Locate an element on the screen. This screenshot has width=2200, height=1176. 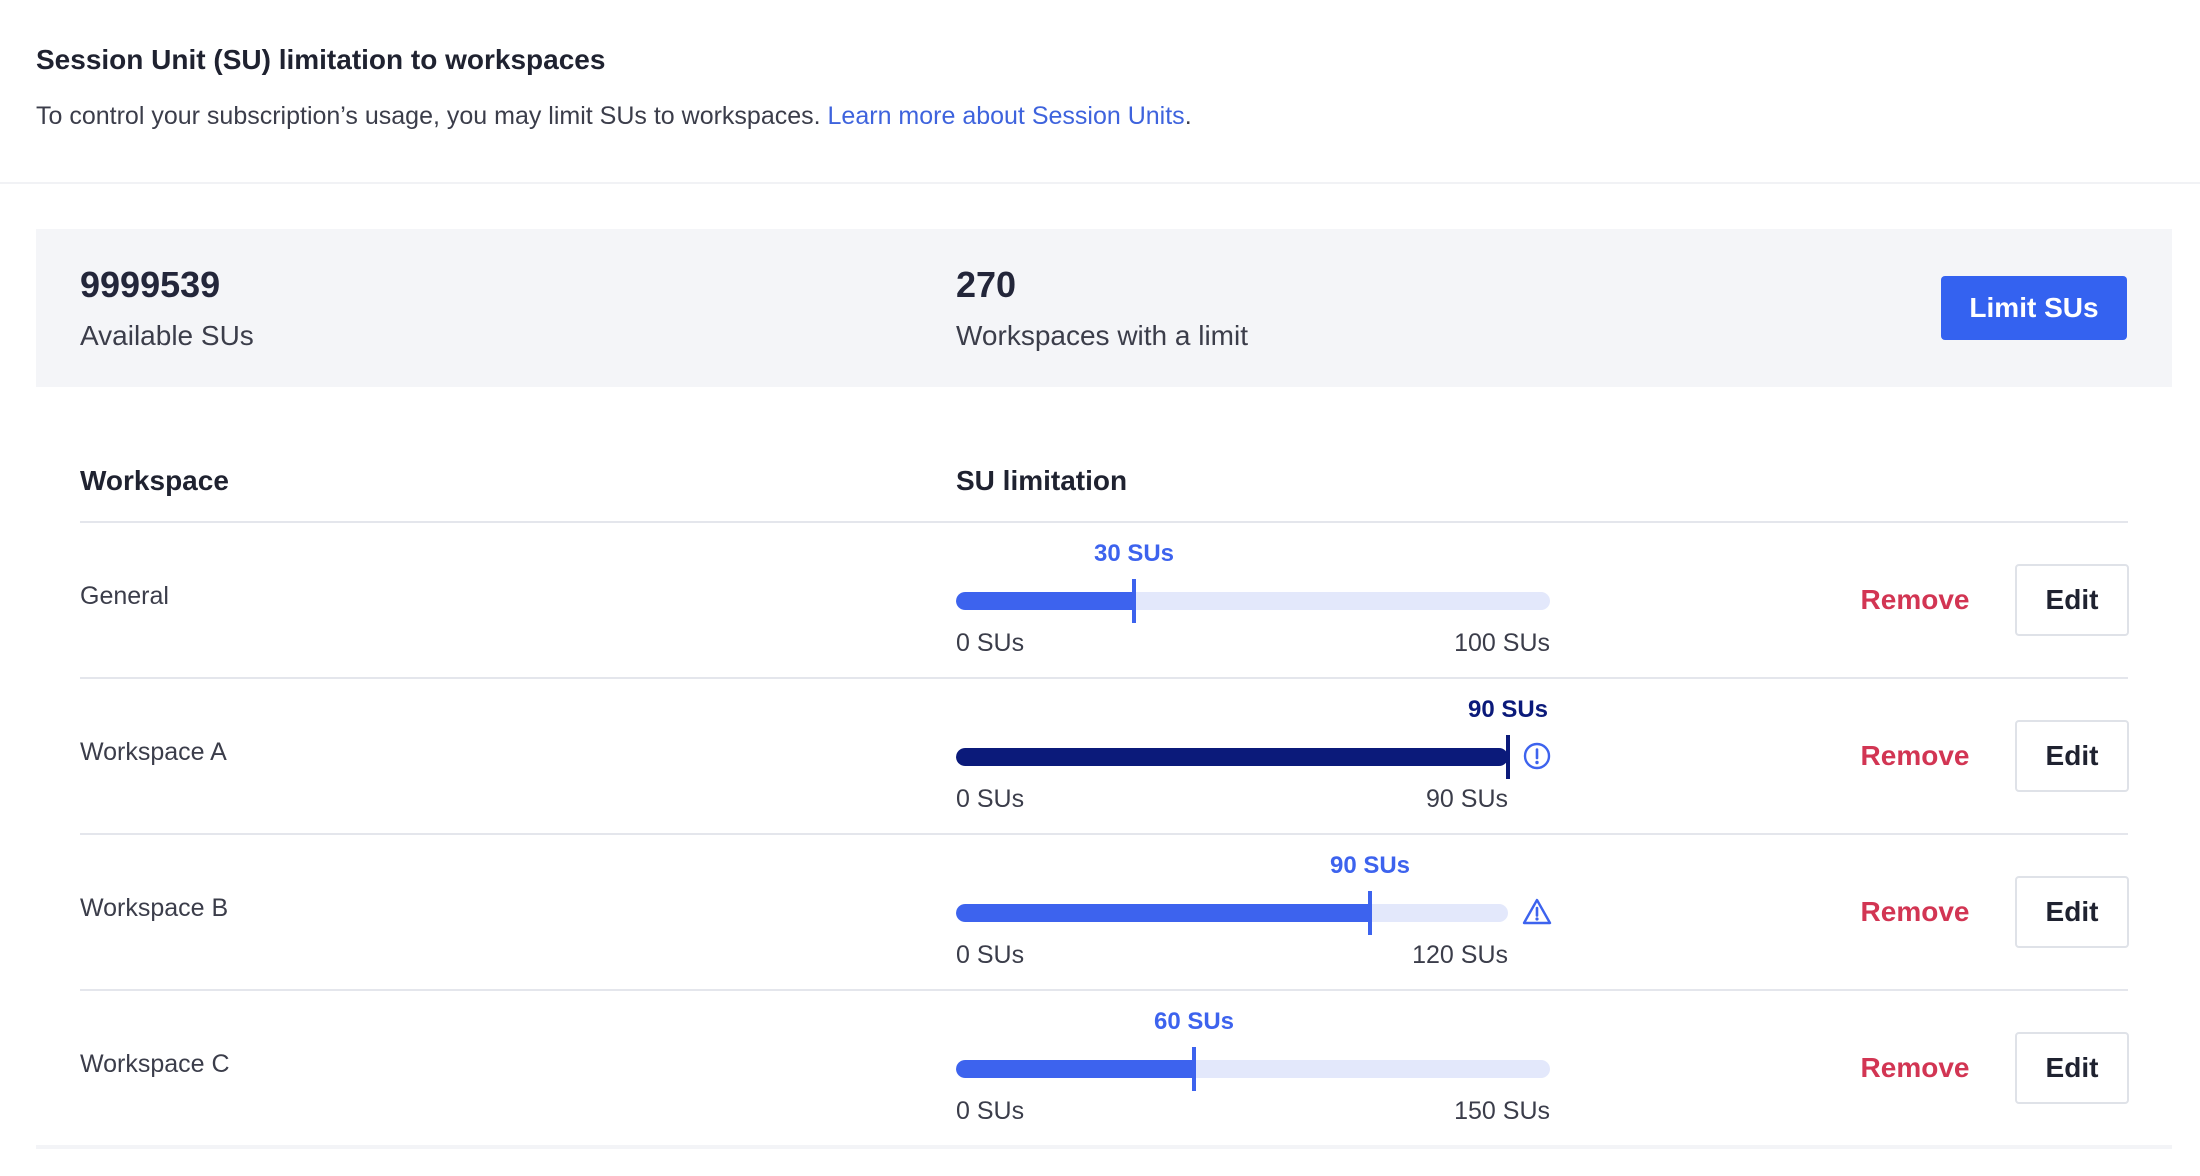
panel-bottom-edge is located at coordinates (1104, 1147).